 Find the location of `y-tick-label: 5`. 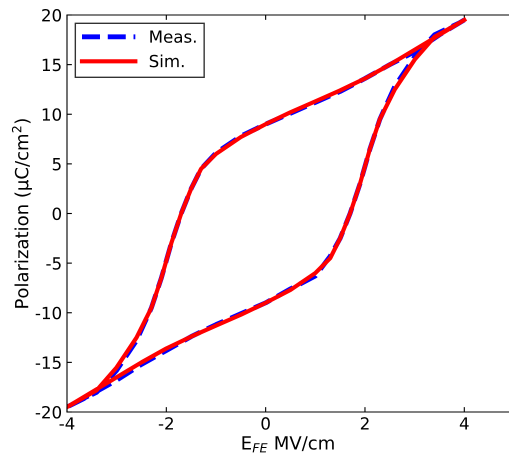

y-tick-label: 5 is located at coordinates (56, 164).